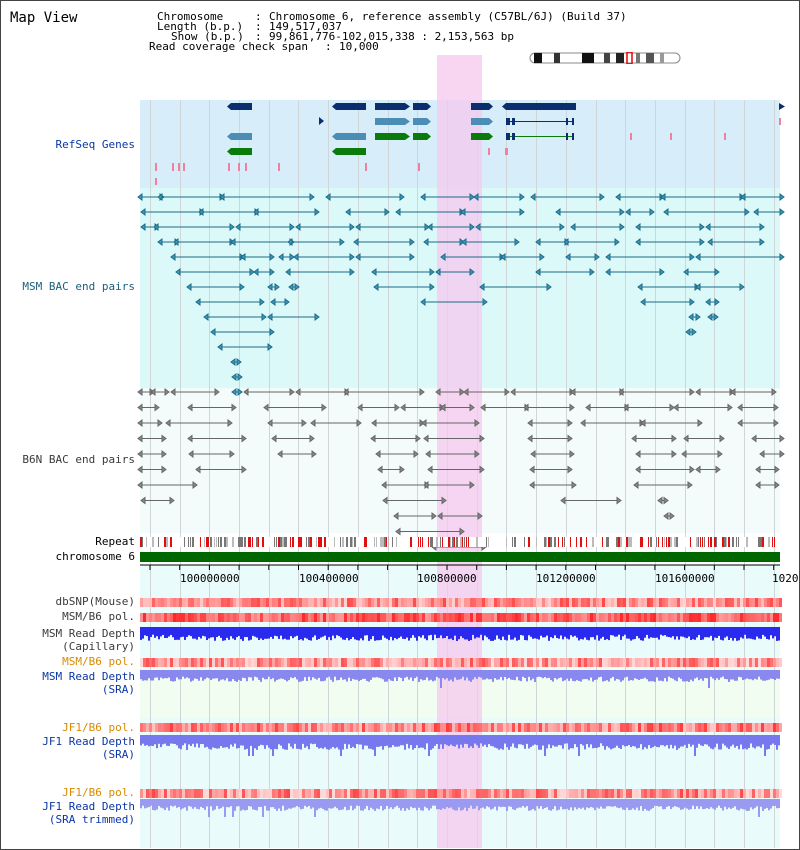  What do you see at coordinates (180, 474) in the screenshot?
I see `gridline` at bounding box center [180, 474].